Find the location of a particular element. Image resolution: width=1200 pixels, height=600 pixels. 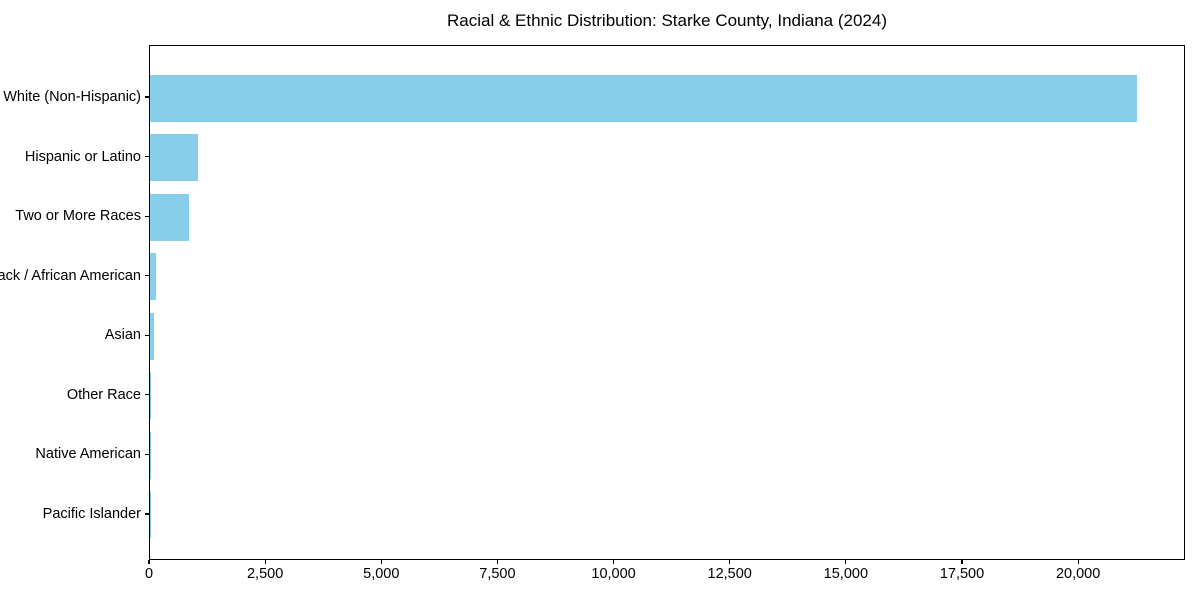

y-tick-label: White (Non-Hispanic) is located at coordinates (72, 97).